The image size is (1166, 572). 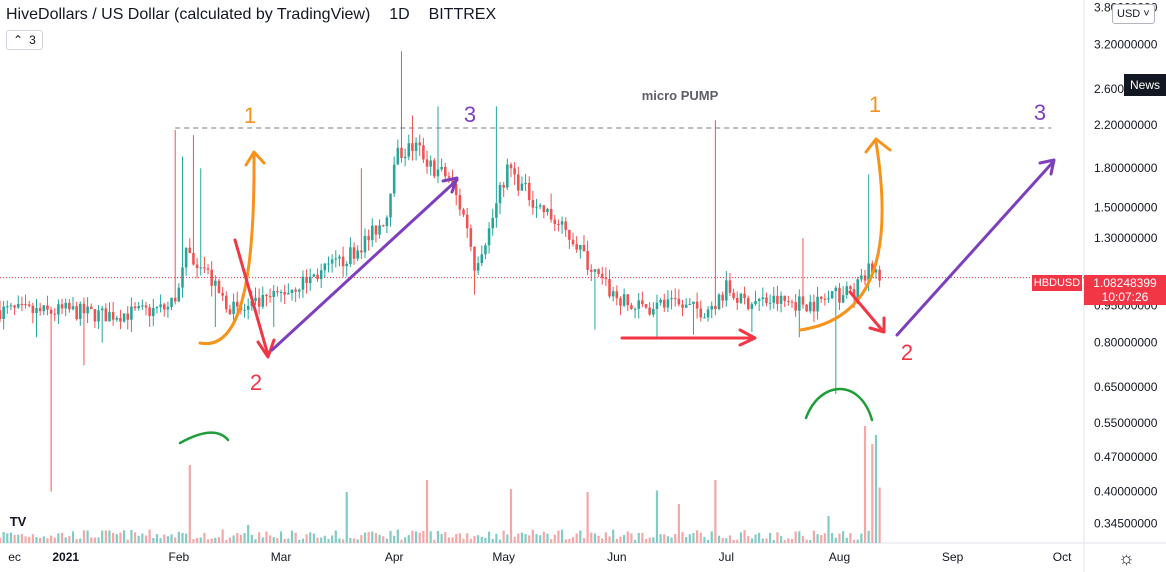 I want to click on price-tick-label: 1.80000000, so click(x=1126, y=168).